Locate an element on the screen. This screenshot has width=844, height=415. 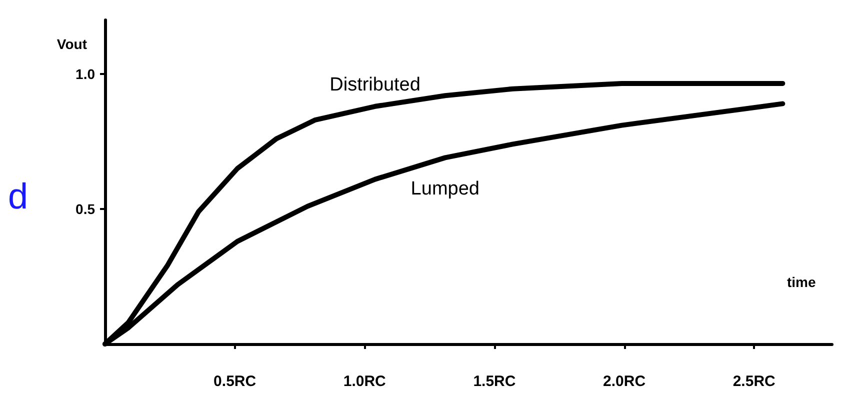
y-tick-label: 0.5 is located at coordinates (86, 209).